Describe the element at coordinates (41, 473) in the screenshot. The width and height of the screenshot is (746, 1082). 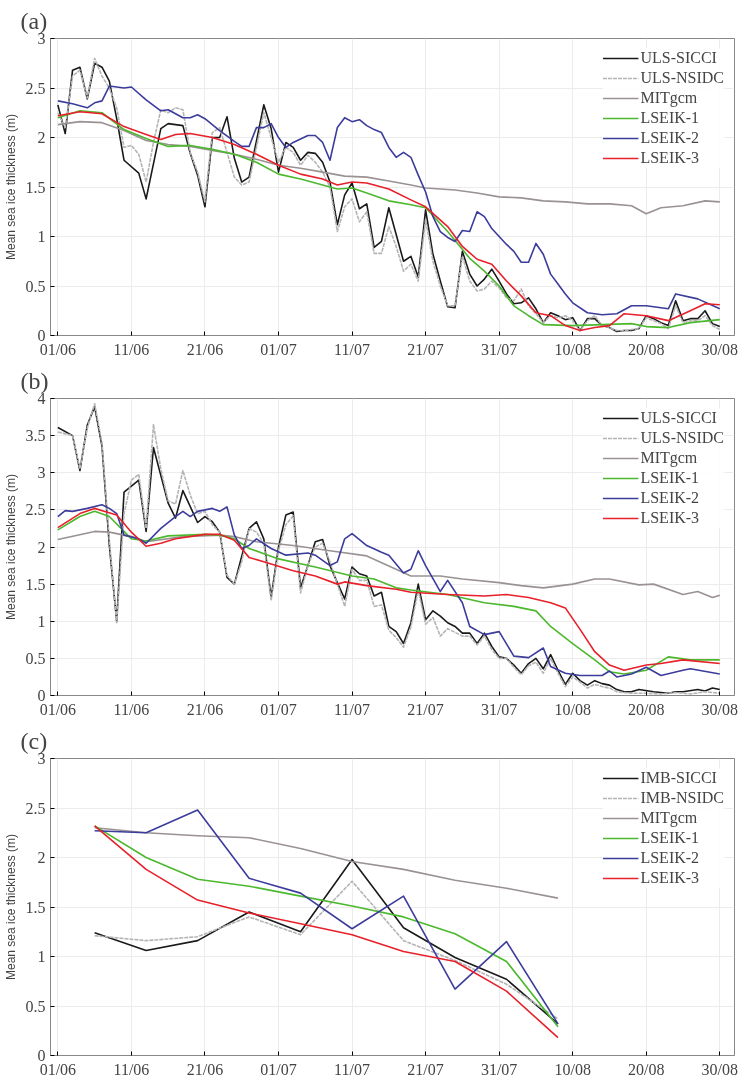
I see `y-tick-label: 3` at that location.